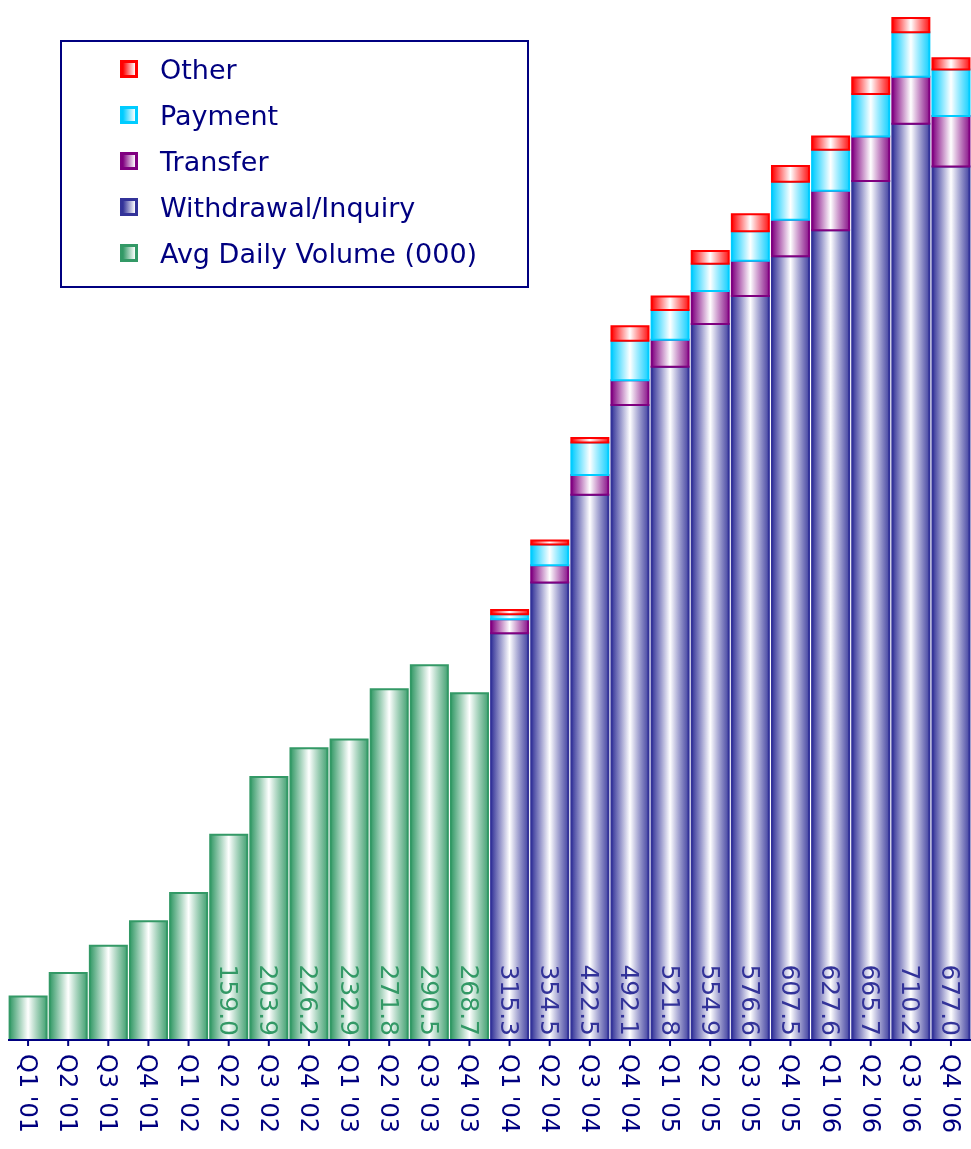 Image resolution: width=971 pixels, height=1149 pixels. What do you see at coordinates (710, 1000) in the screenshot?
I see `data-label: 554.9` at bounding box center [710, 1000].